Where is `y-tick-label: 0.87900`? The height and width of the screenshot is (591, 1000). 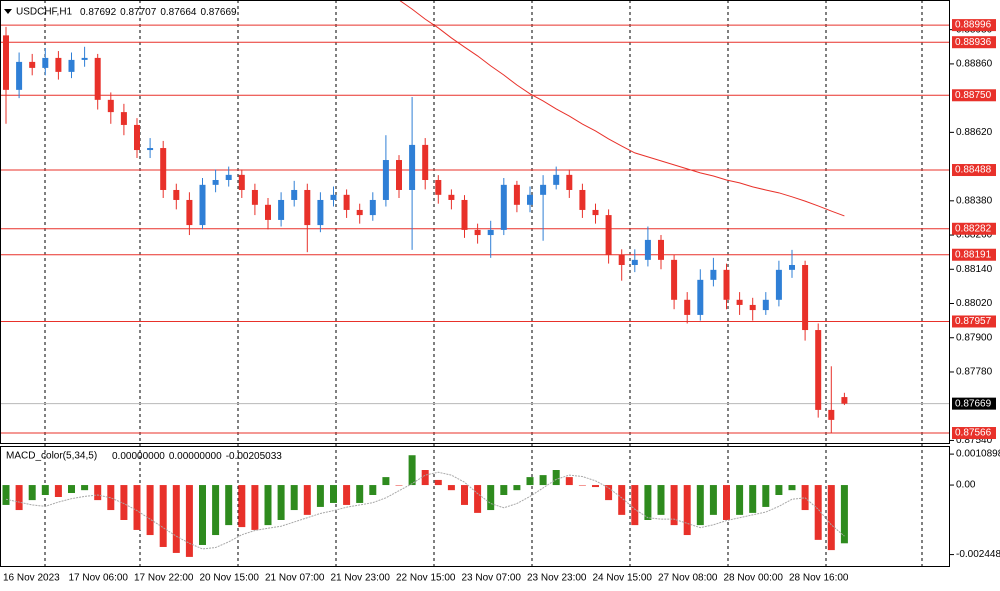 y-tick-label: 0.87900 is located at coordinates (974, 337).